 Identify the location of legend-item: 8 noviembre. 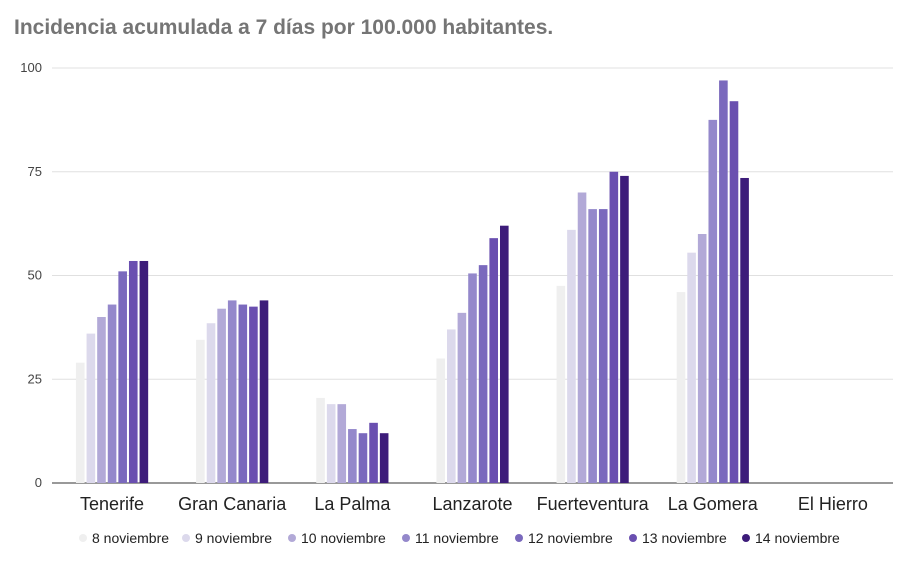
(124, 538).